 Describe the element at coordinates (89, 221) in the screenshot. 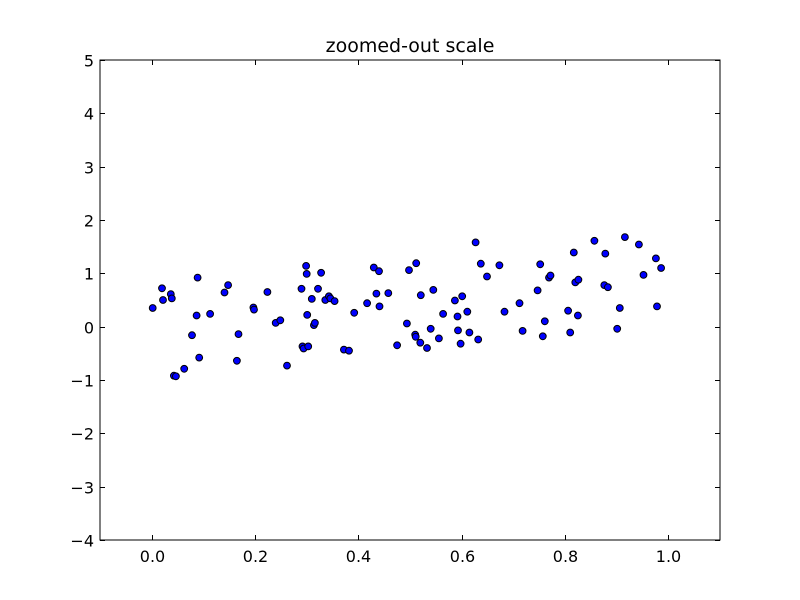

I see `y-tick-label: 2` at that location.